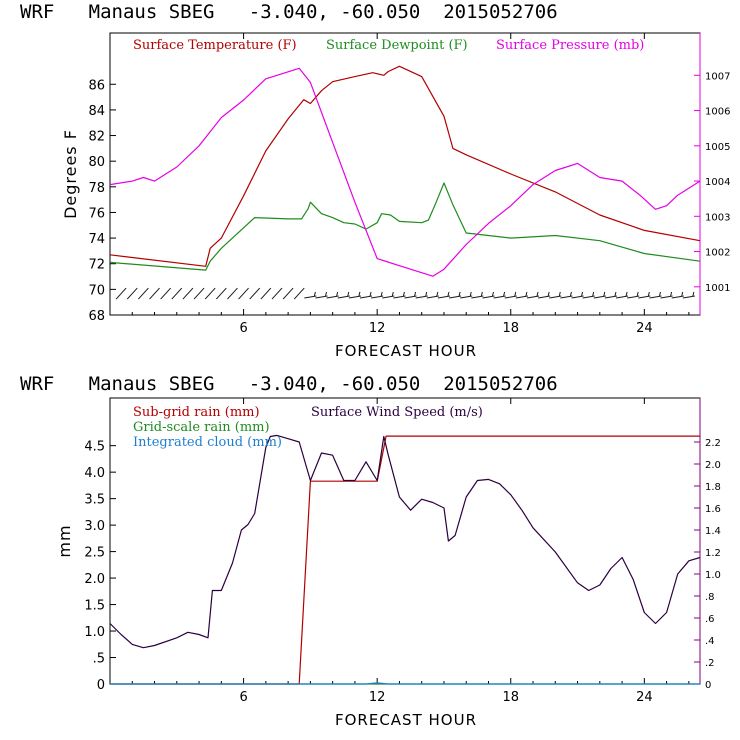  Describe the element at coordinates (717, 253) in the screenshot. I see `y2-tick-label: 1002` at that location.